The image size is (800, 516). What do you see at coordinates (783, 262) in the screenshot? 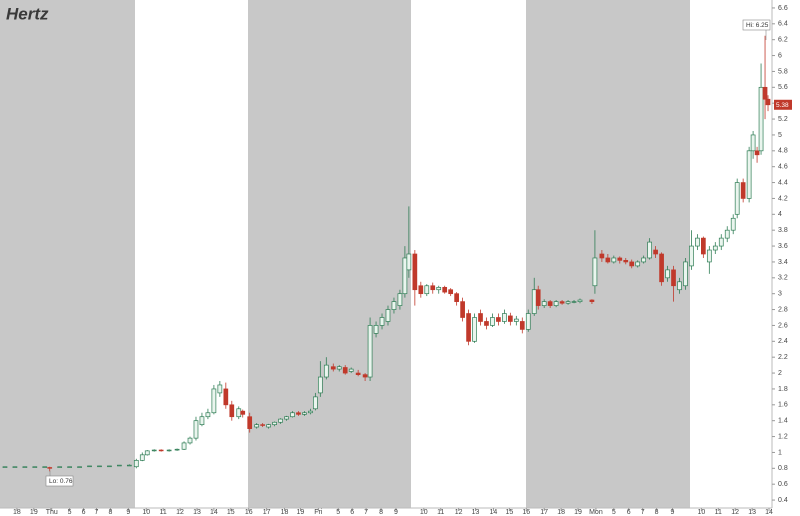
I see `y-tick-label: 3.4` at bounding box center [783, 262].